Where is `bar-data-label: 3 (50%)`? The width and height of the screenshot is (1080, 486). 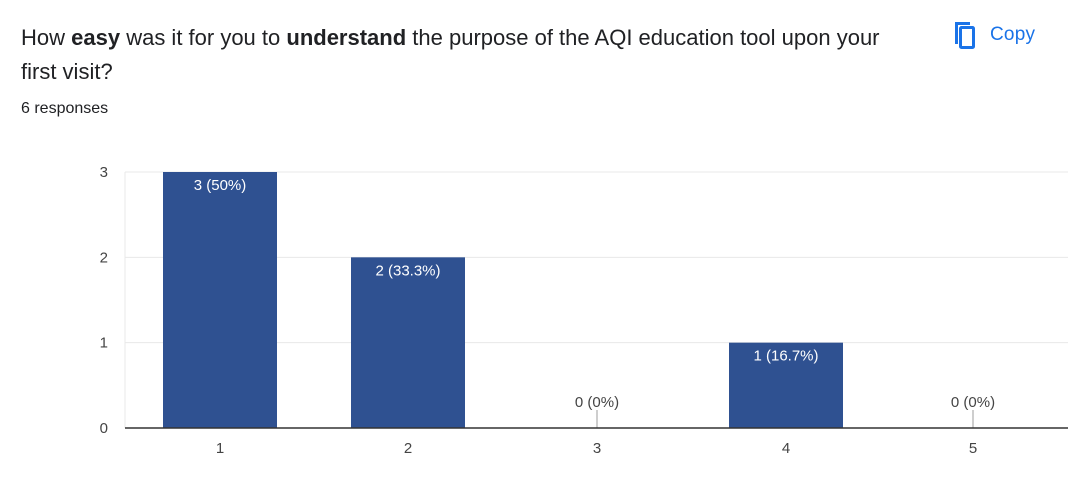 bar-data-label: 3 (50%) is located at coordinates (220, 185).